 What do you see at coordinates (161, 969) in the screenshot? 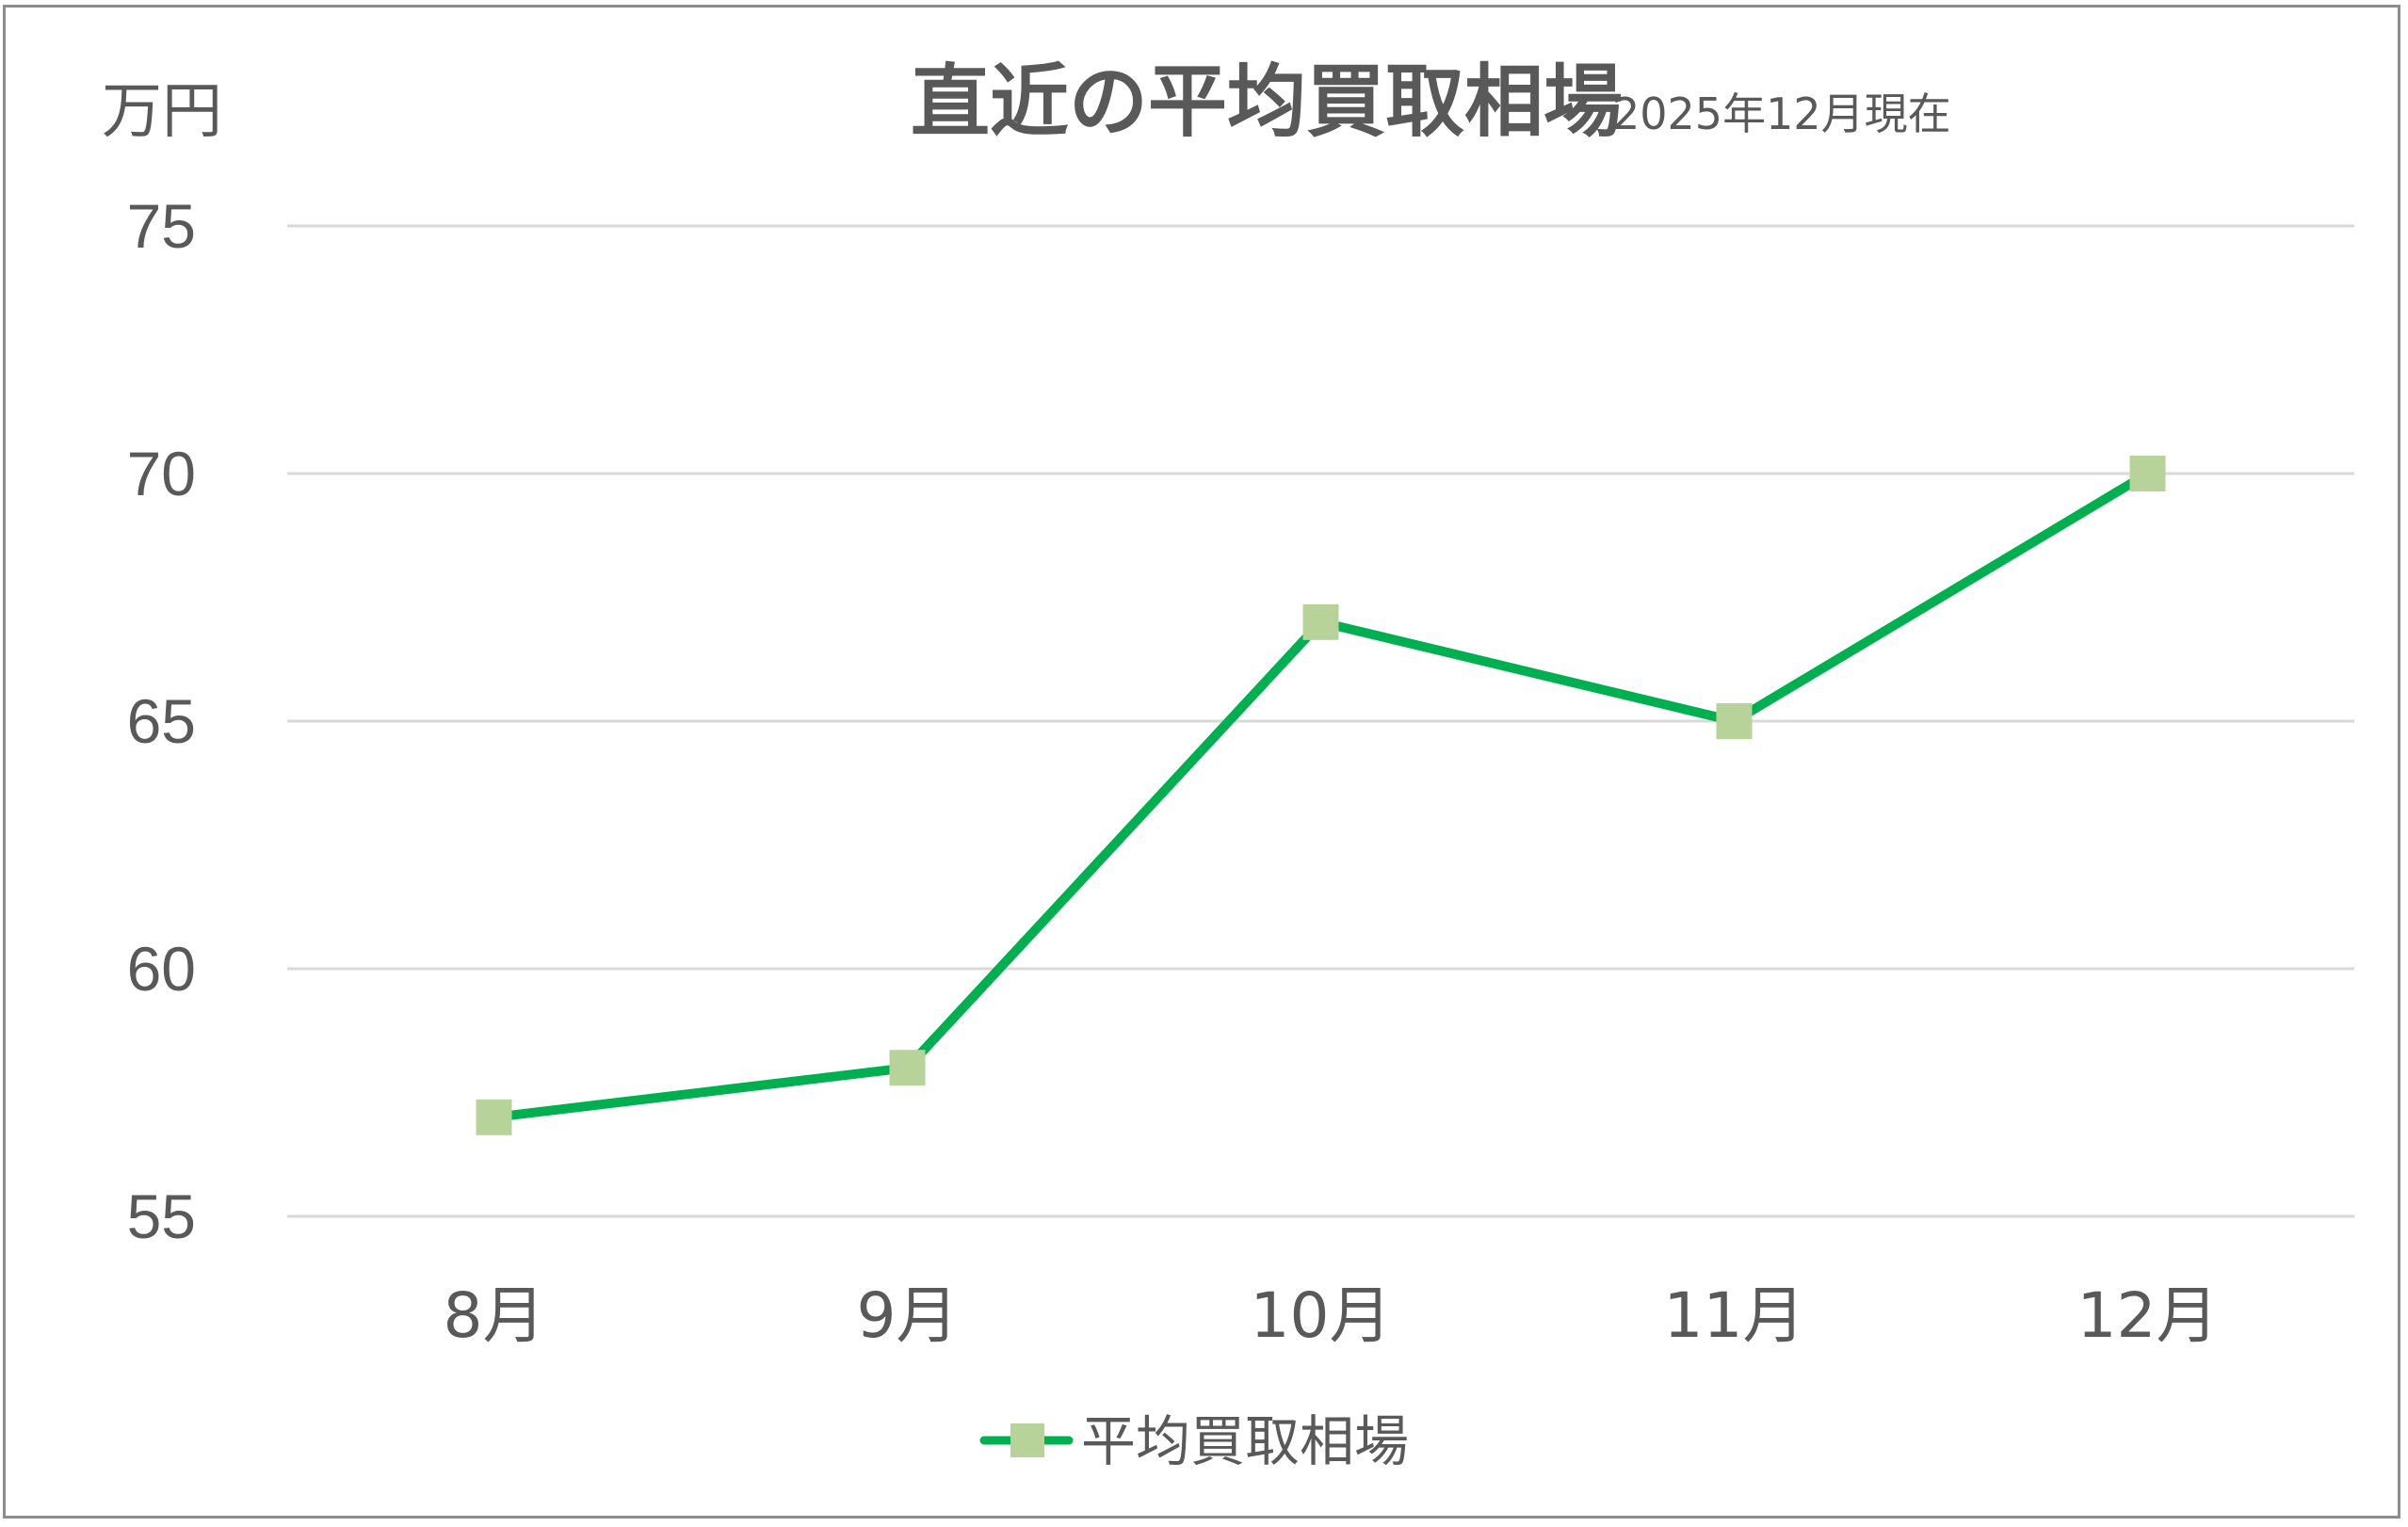
I see `y-tick-label: 60` at bounding box center [161, 969].